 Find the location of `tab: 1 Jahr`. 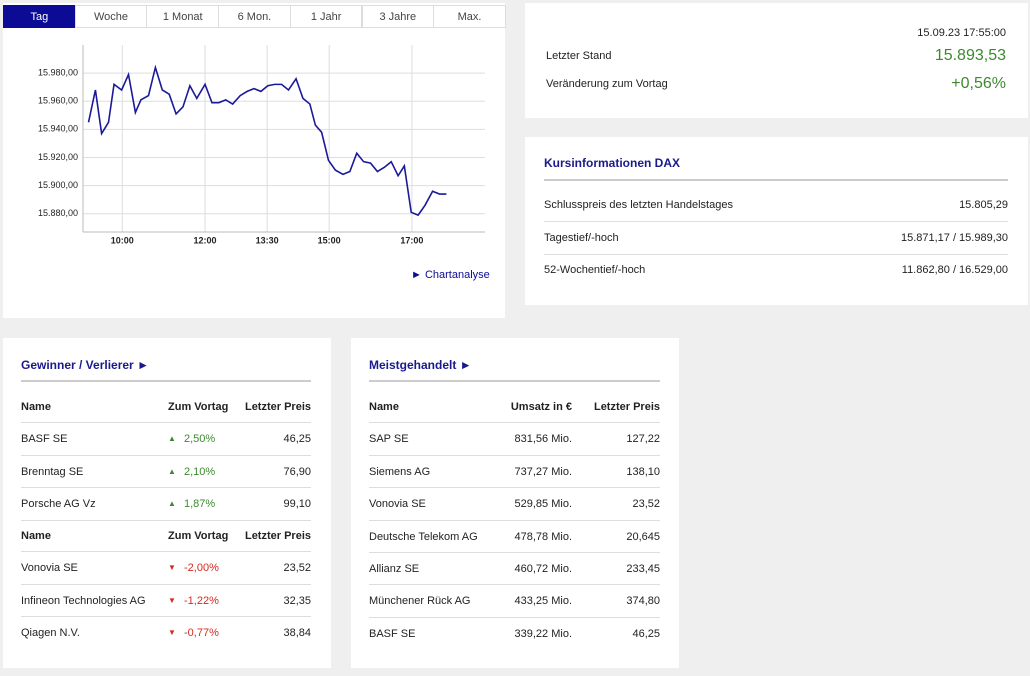

tab: 1 Jahr is located at coordinates (326, 16).